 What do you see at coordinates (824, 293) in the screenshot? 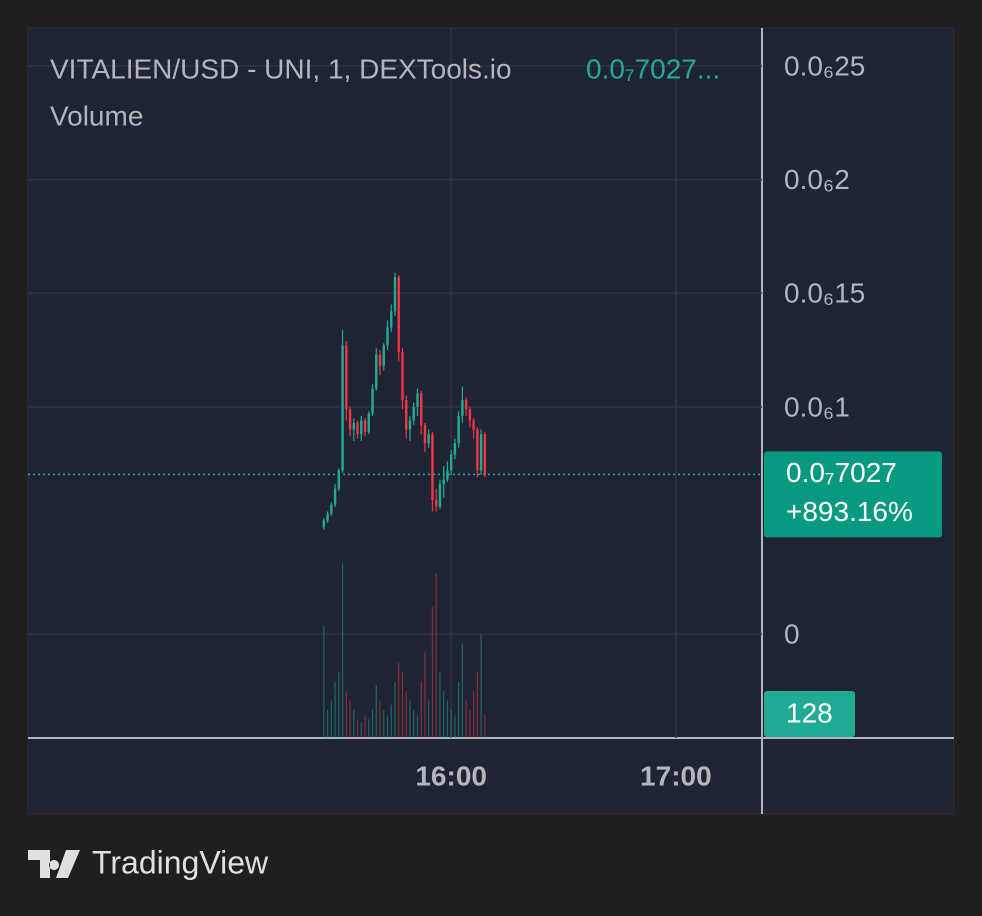
I see `y-tick-label: 0.0₆15` at bounding box center [824, 293].